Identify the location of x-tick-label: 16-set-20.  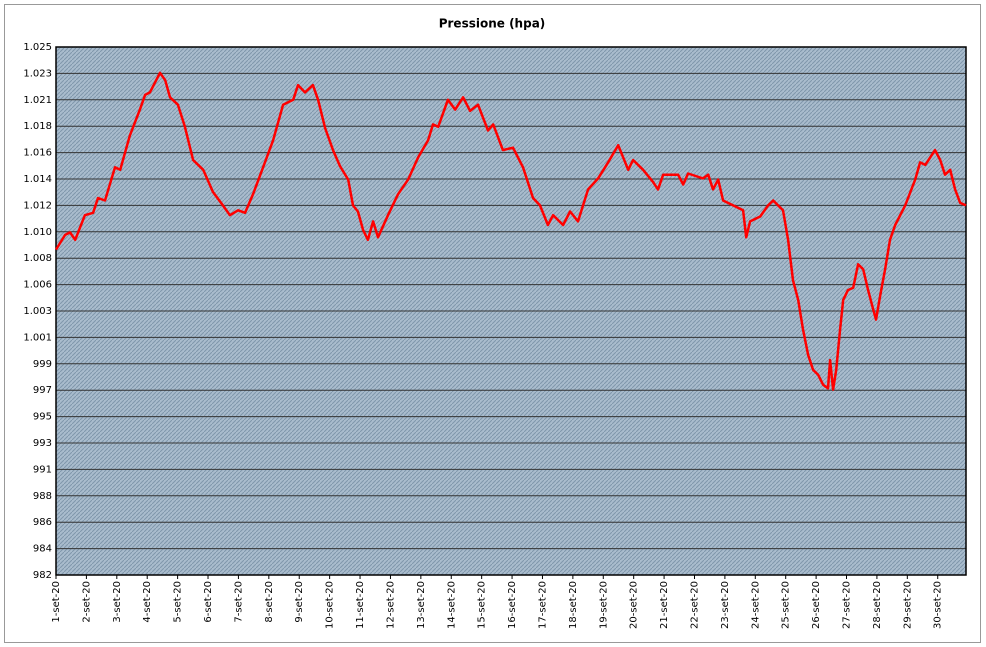
(512, 605).